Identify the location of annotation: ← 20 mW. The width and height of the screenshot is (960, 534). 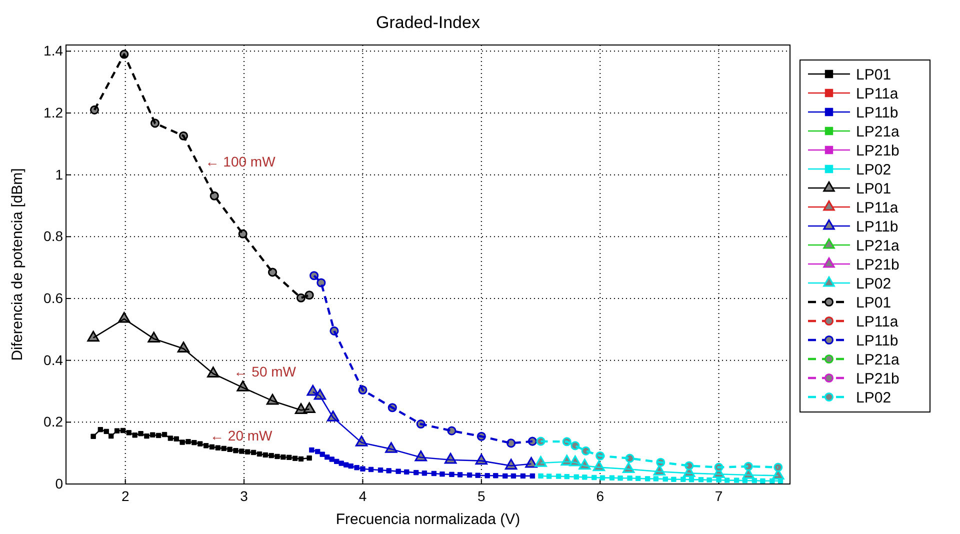
(242, 436).